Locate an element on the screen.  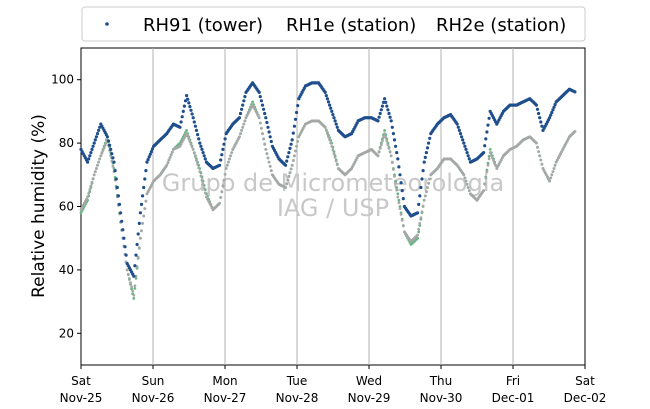
watermark-line-1: Grupo de Micrometeorologia is located at coordinates (333, 183).